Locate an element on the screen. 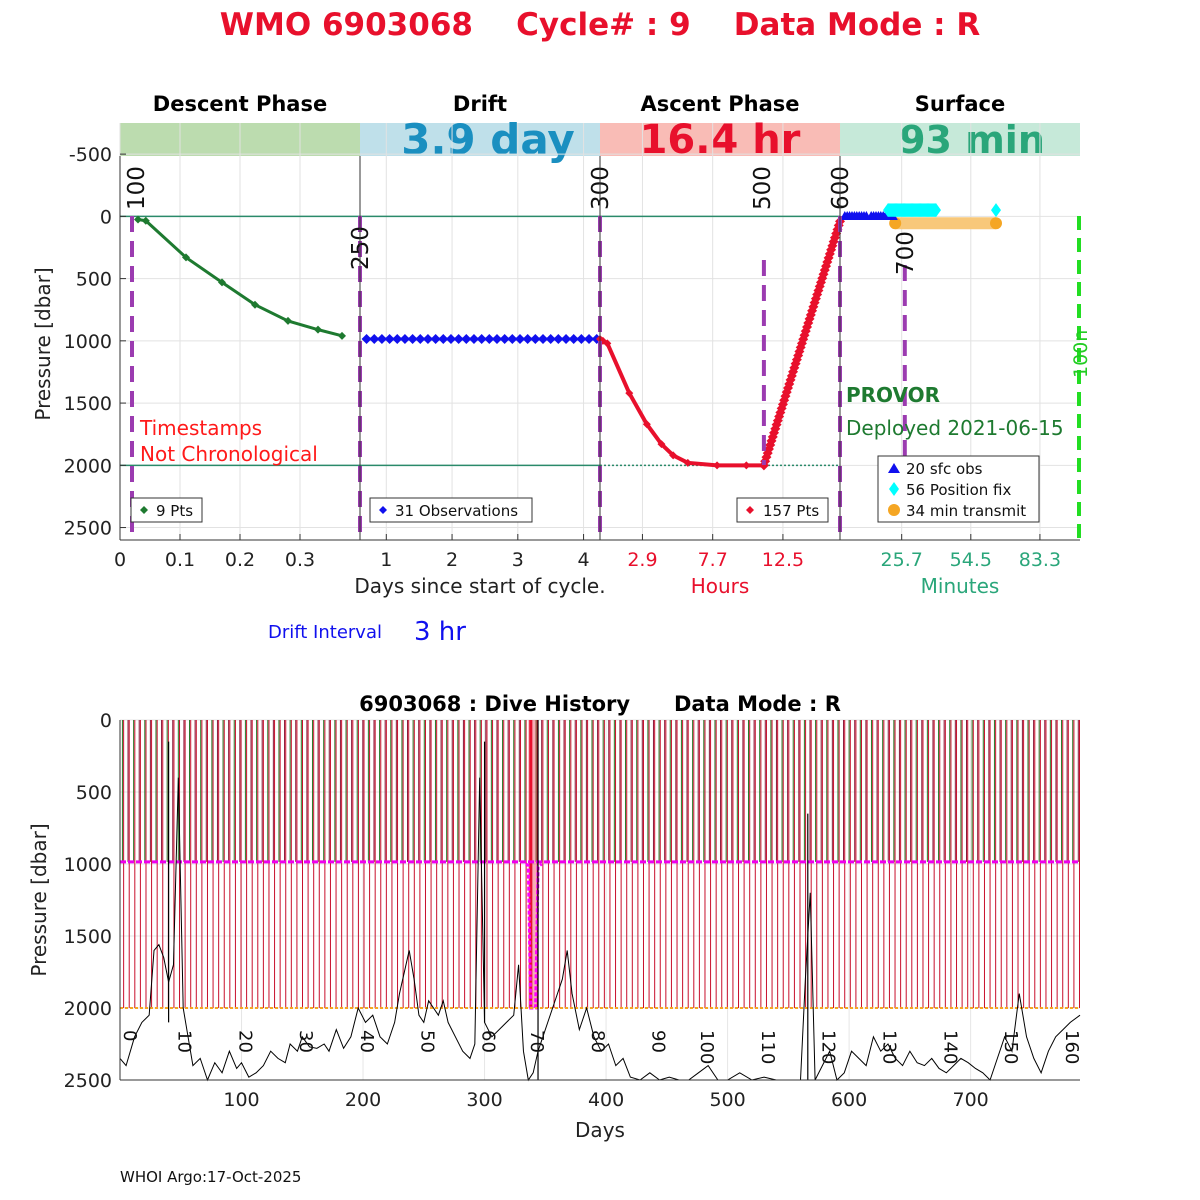  top-x-tick-label: 3 is located at coordinates (518, 560).